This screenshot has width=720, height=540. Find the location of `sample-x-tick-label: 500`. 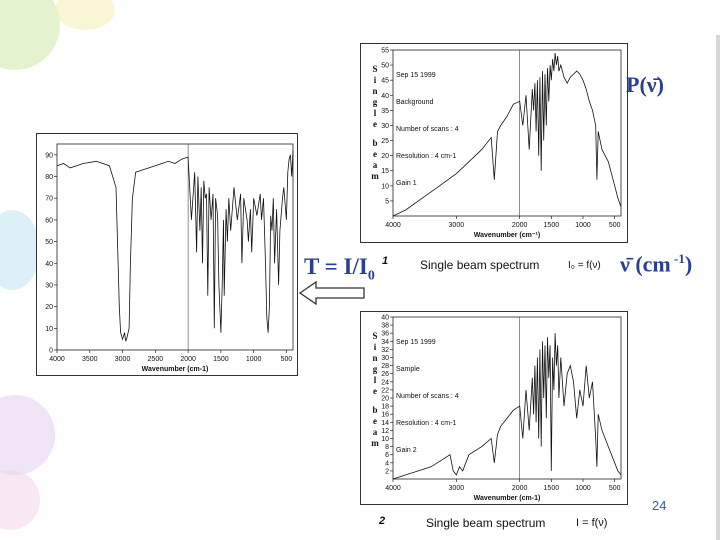

sample-x-tick-label: 500 is located at coordinates (615, 488).